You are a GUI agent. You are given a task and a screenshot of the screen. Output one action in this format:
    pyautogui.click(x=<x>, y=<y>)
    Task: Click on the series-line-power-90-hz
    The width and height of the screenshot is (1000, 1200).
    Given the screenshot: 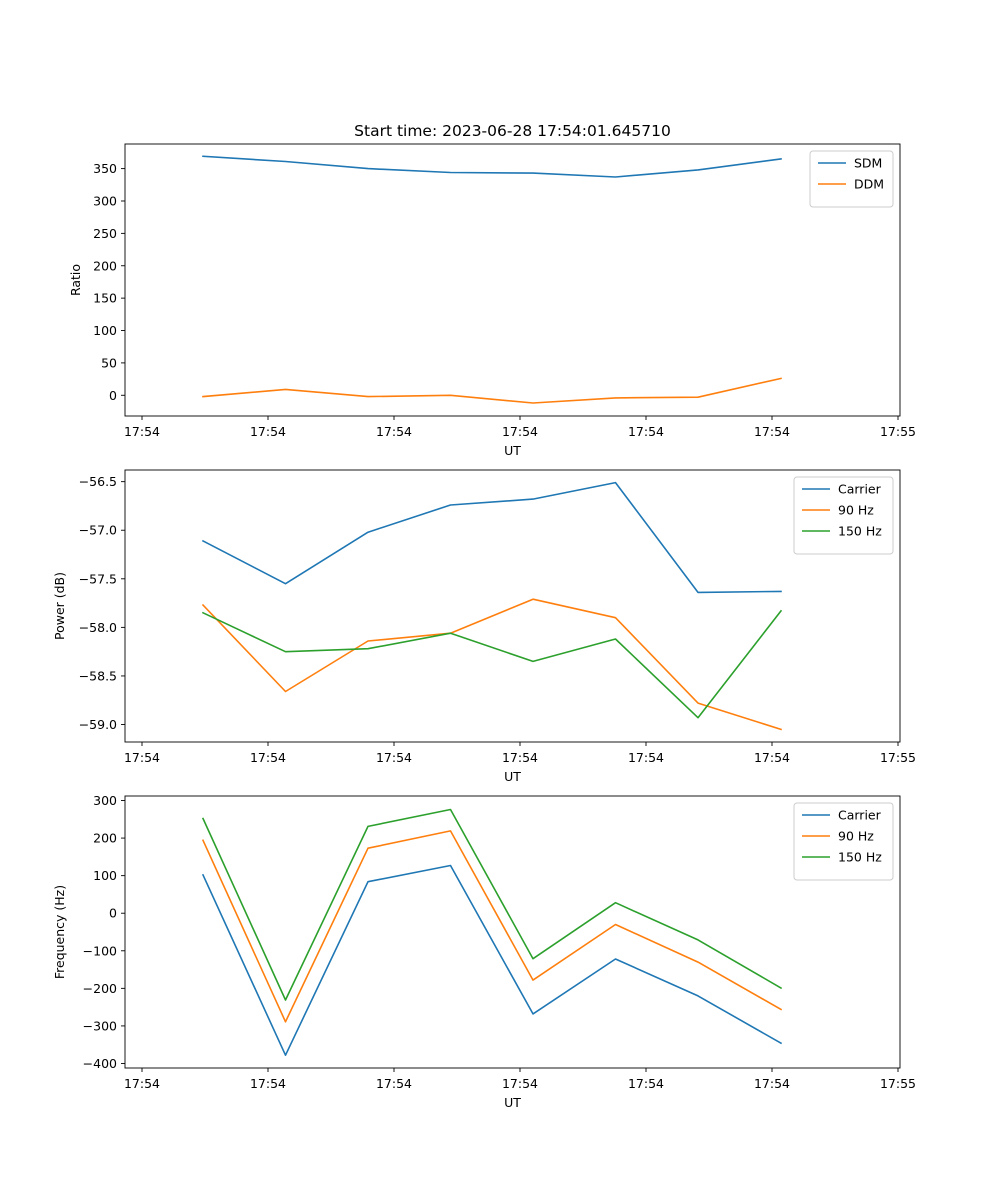 What is the action you would take?
    pyautogui.click(x=492, y=664)
    